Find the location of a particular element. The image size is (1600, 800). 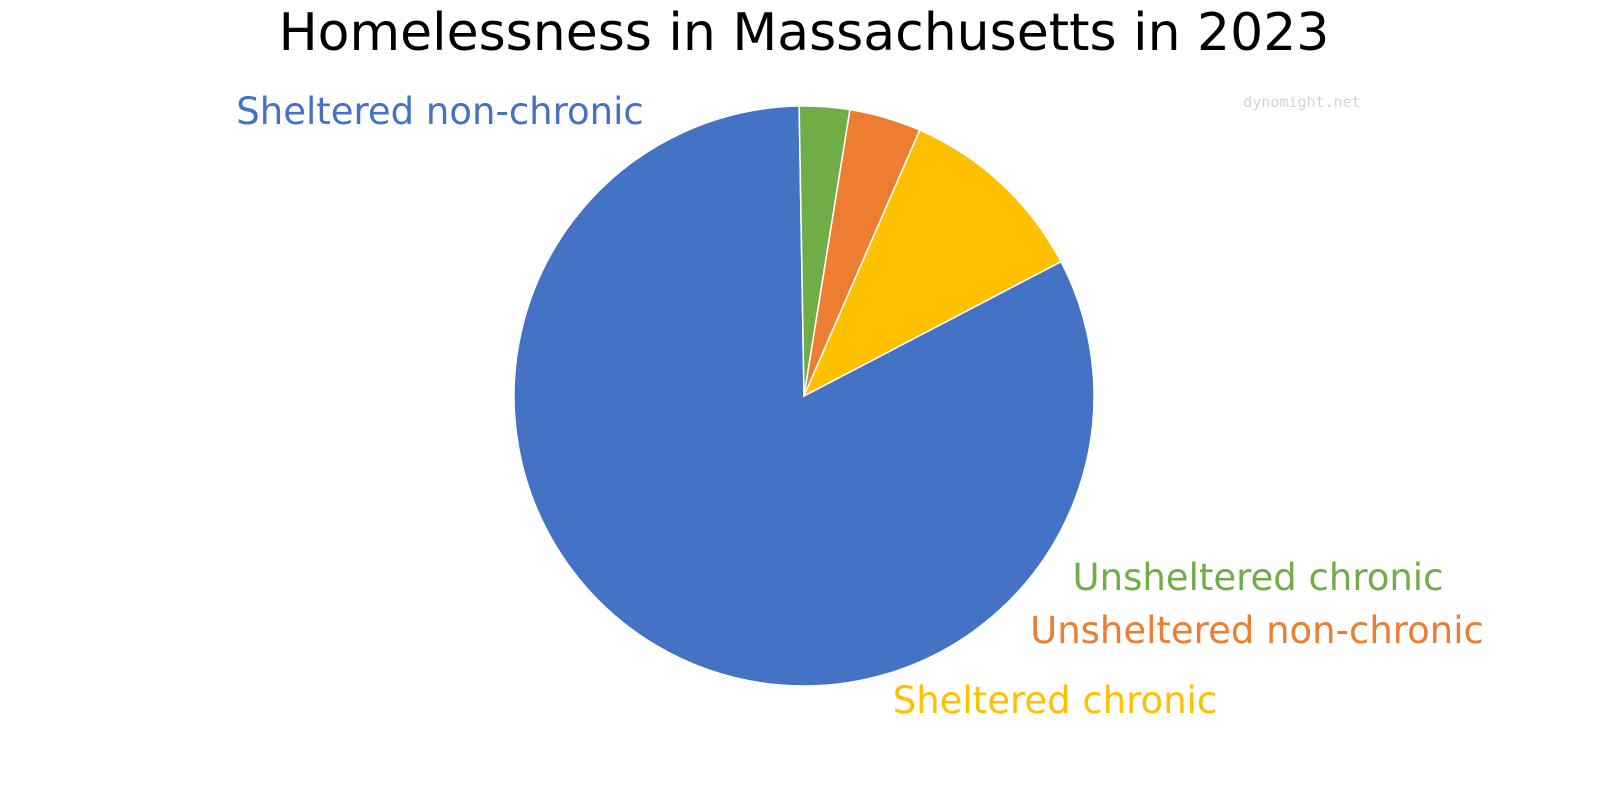

slice-unsheltered-non-chronic-label: Unsheltered non-chronic is located at coordinates (1257, 630).